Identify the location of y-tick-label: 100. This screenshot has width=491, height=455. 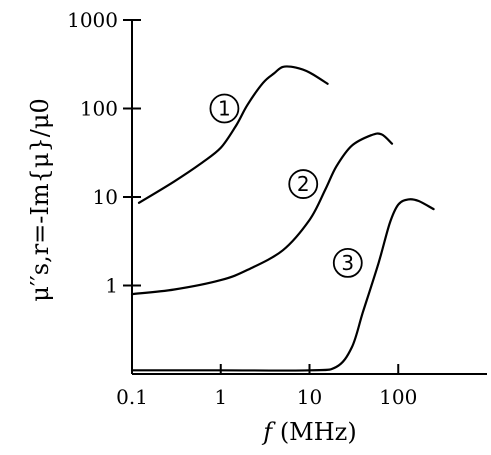
(99, 109).